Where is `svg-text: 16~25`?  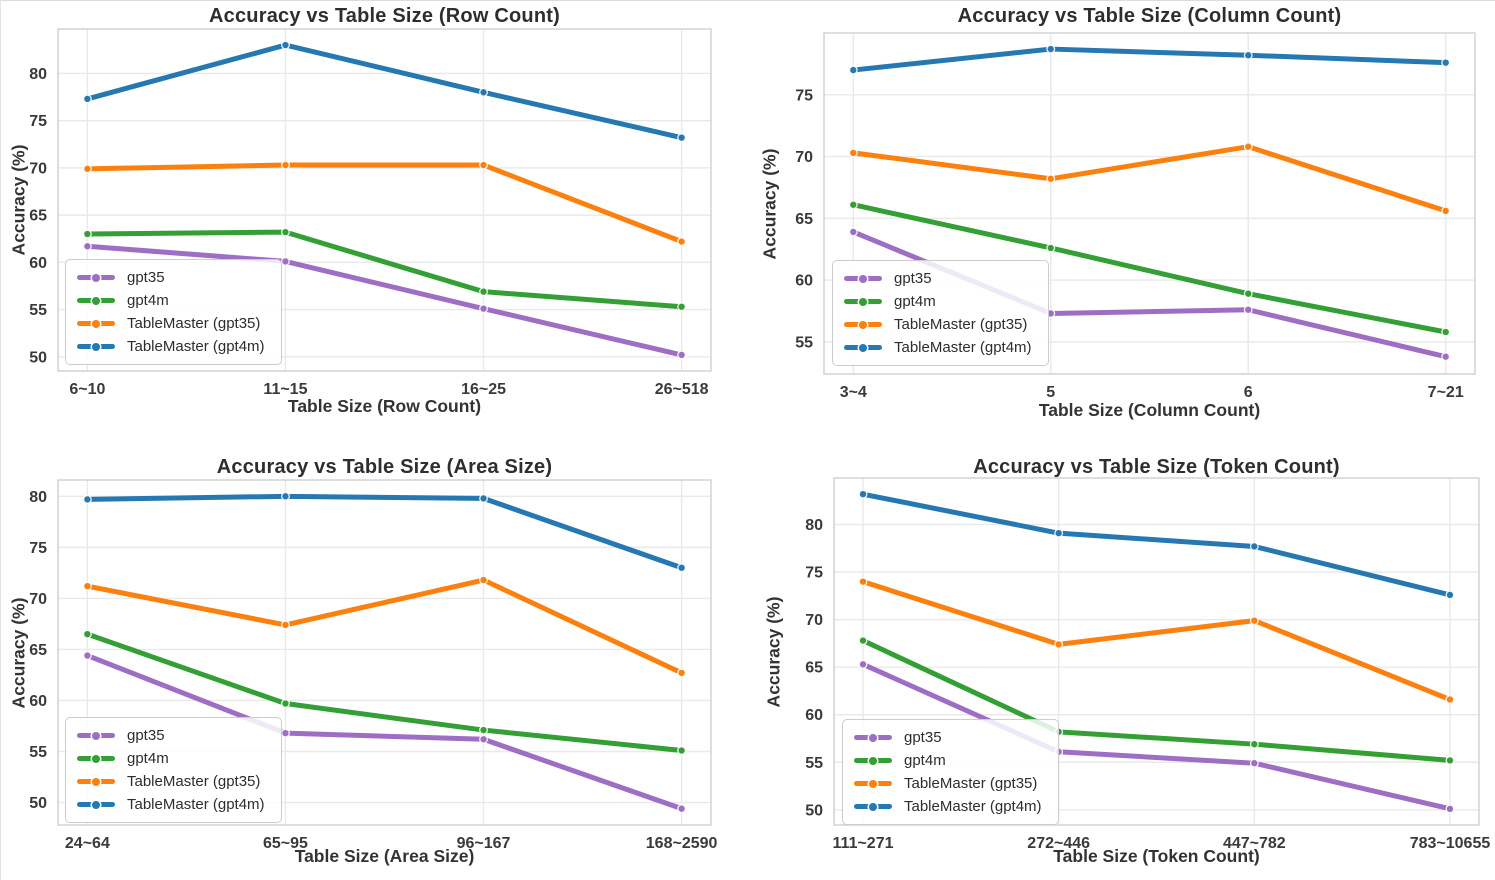
svg-text: 16~25 is located at coordinates (483, 389).